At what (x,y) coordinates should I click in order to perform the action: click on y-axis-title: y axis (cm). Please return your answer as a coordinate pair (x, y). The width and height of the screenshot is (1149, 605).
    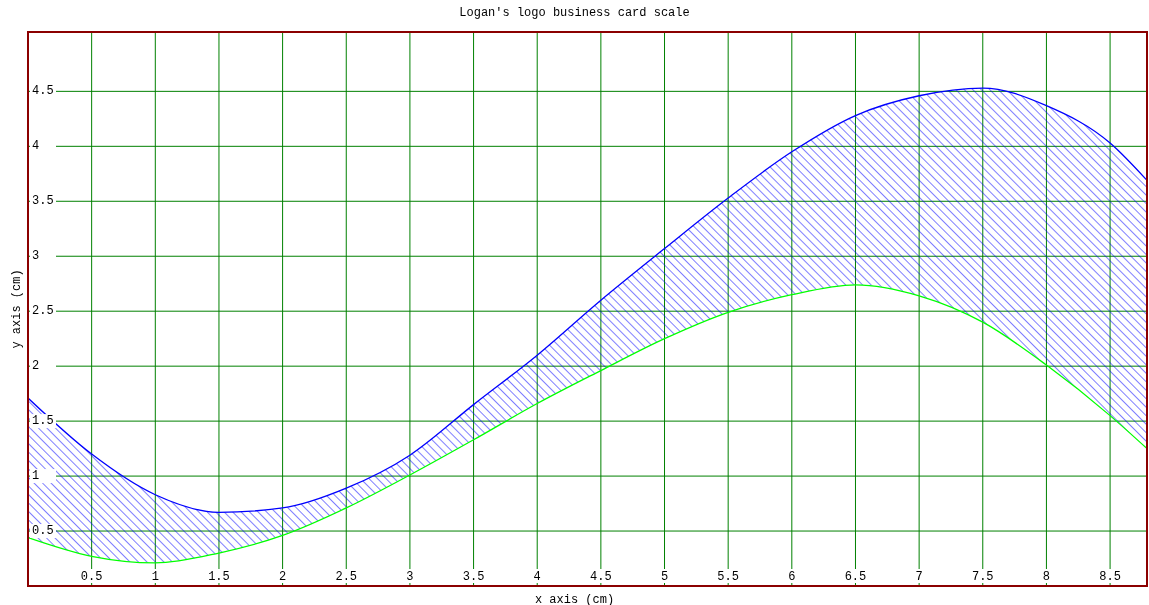
    Looking at the image, I should click on (17, 309).